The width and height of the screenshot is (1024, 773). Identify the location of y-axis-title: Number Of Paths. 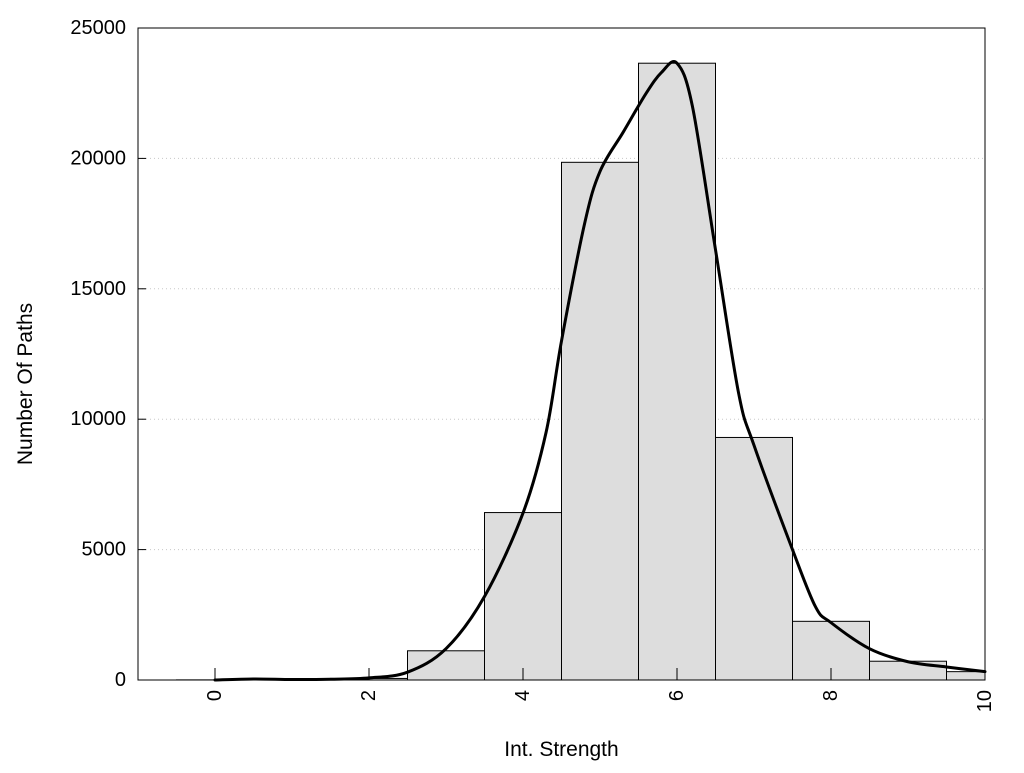
(25, 384).